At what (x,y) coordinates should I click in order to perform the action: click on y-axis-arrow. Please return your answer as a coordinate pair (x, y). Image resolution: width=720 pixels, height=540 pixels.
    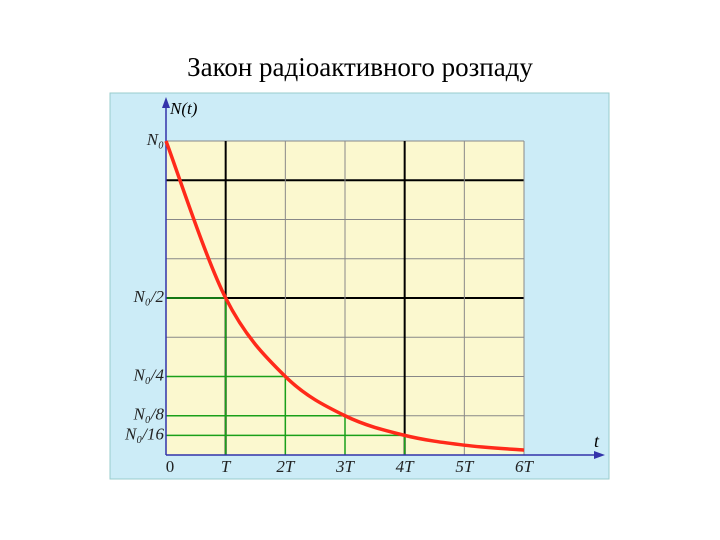
    Looking at the image, I should click on (166, 102).